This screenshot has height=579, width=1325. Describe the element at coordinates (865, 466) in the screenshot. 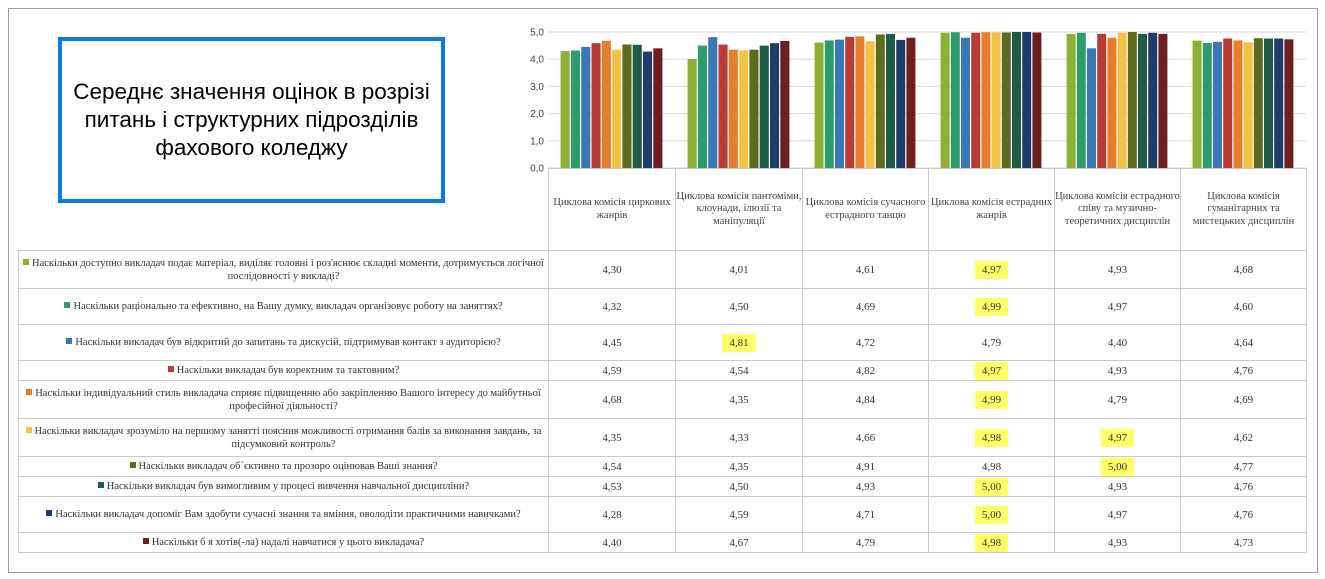

I see `value-label: 4,91` at that location.